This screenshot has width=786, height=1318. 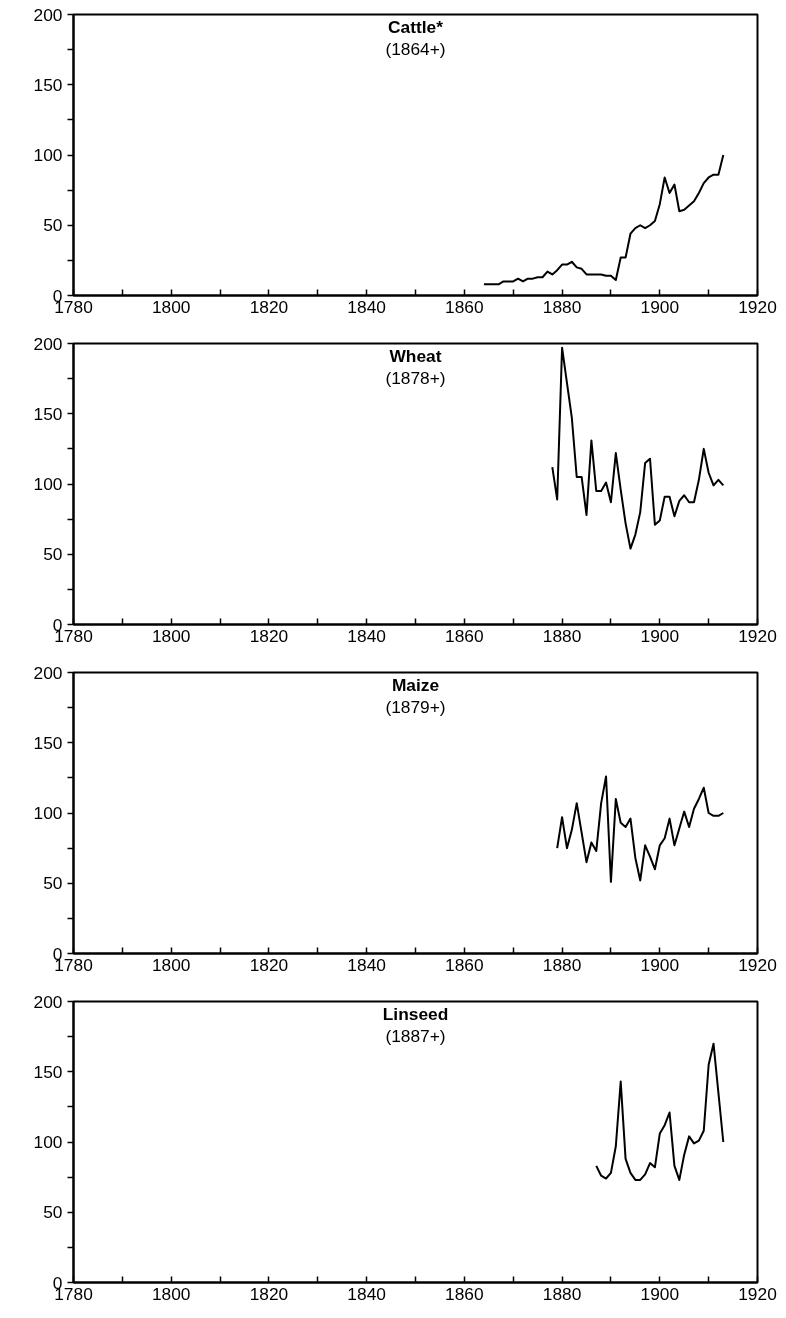 I want to click on text: (1887+), so click(x=415, y=1035).